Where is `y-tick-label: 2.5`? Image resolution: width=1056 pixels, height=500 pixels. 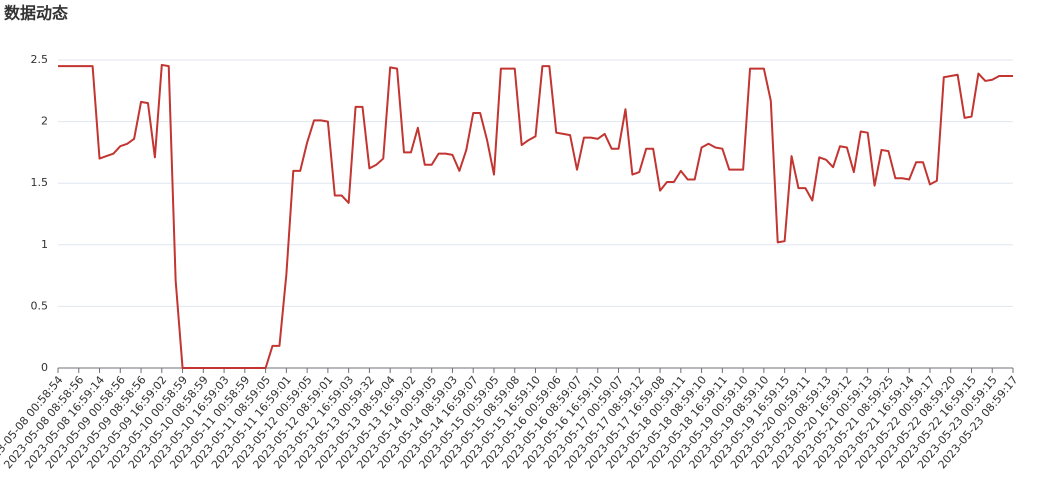 y-tick-label: 2.5 is located at coordinates (40, 59).